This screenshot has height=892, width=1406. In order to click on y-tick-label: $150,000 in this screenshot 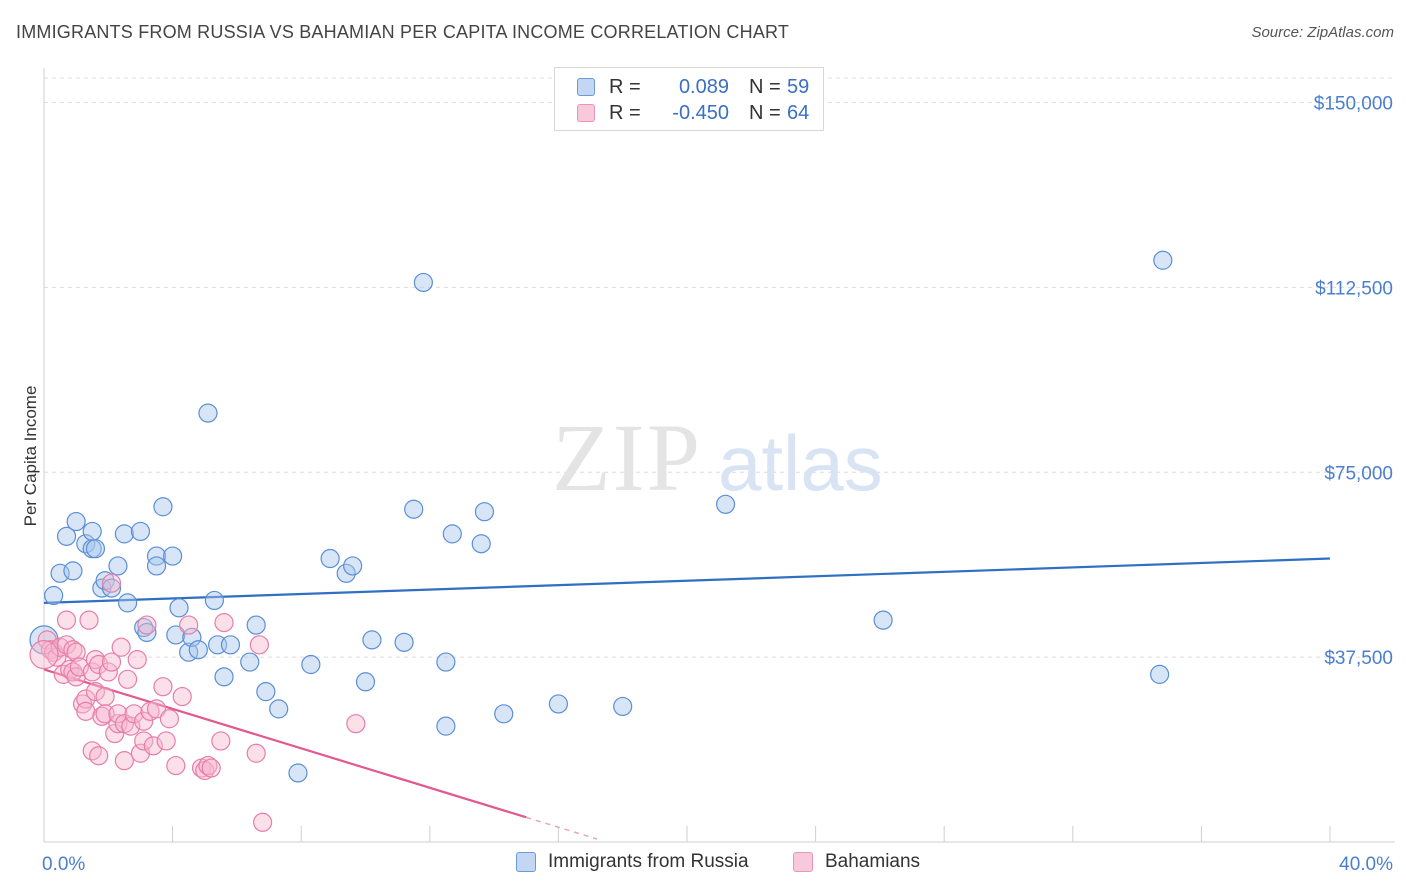, I will do `click(1353, 104)`.